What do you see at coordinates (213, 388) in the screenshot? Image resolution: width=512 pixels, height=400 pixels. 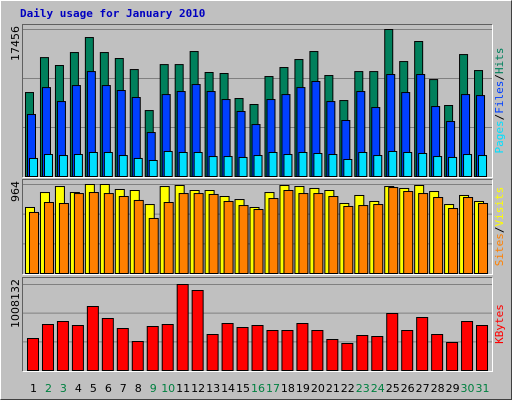 I see `x-tick-label: 13` at bounding box center [213, 388].